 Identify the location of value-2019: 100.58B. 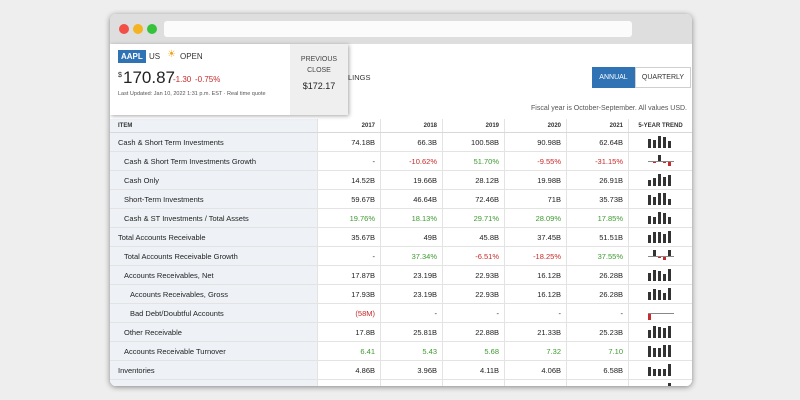
(473, 142).